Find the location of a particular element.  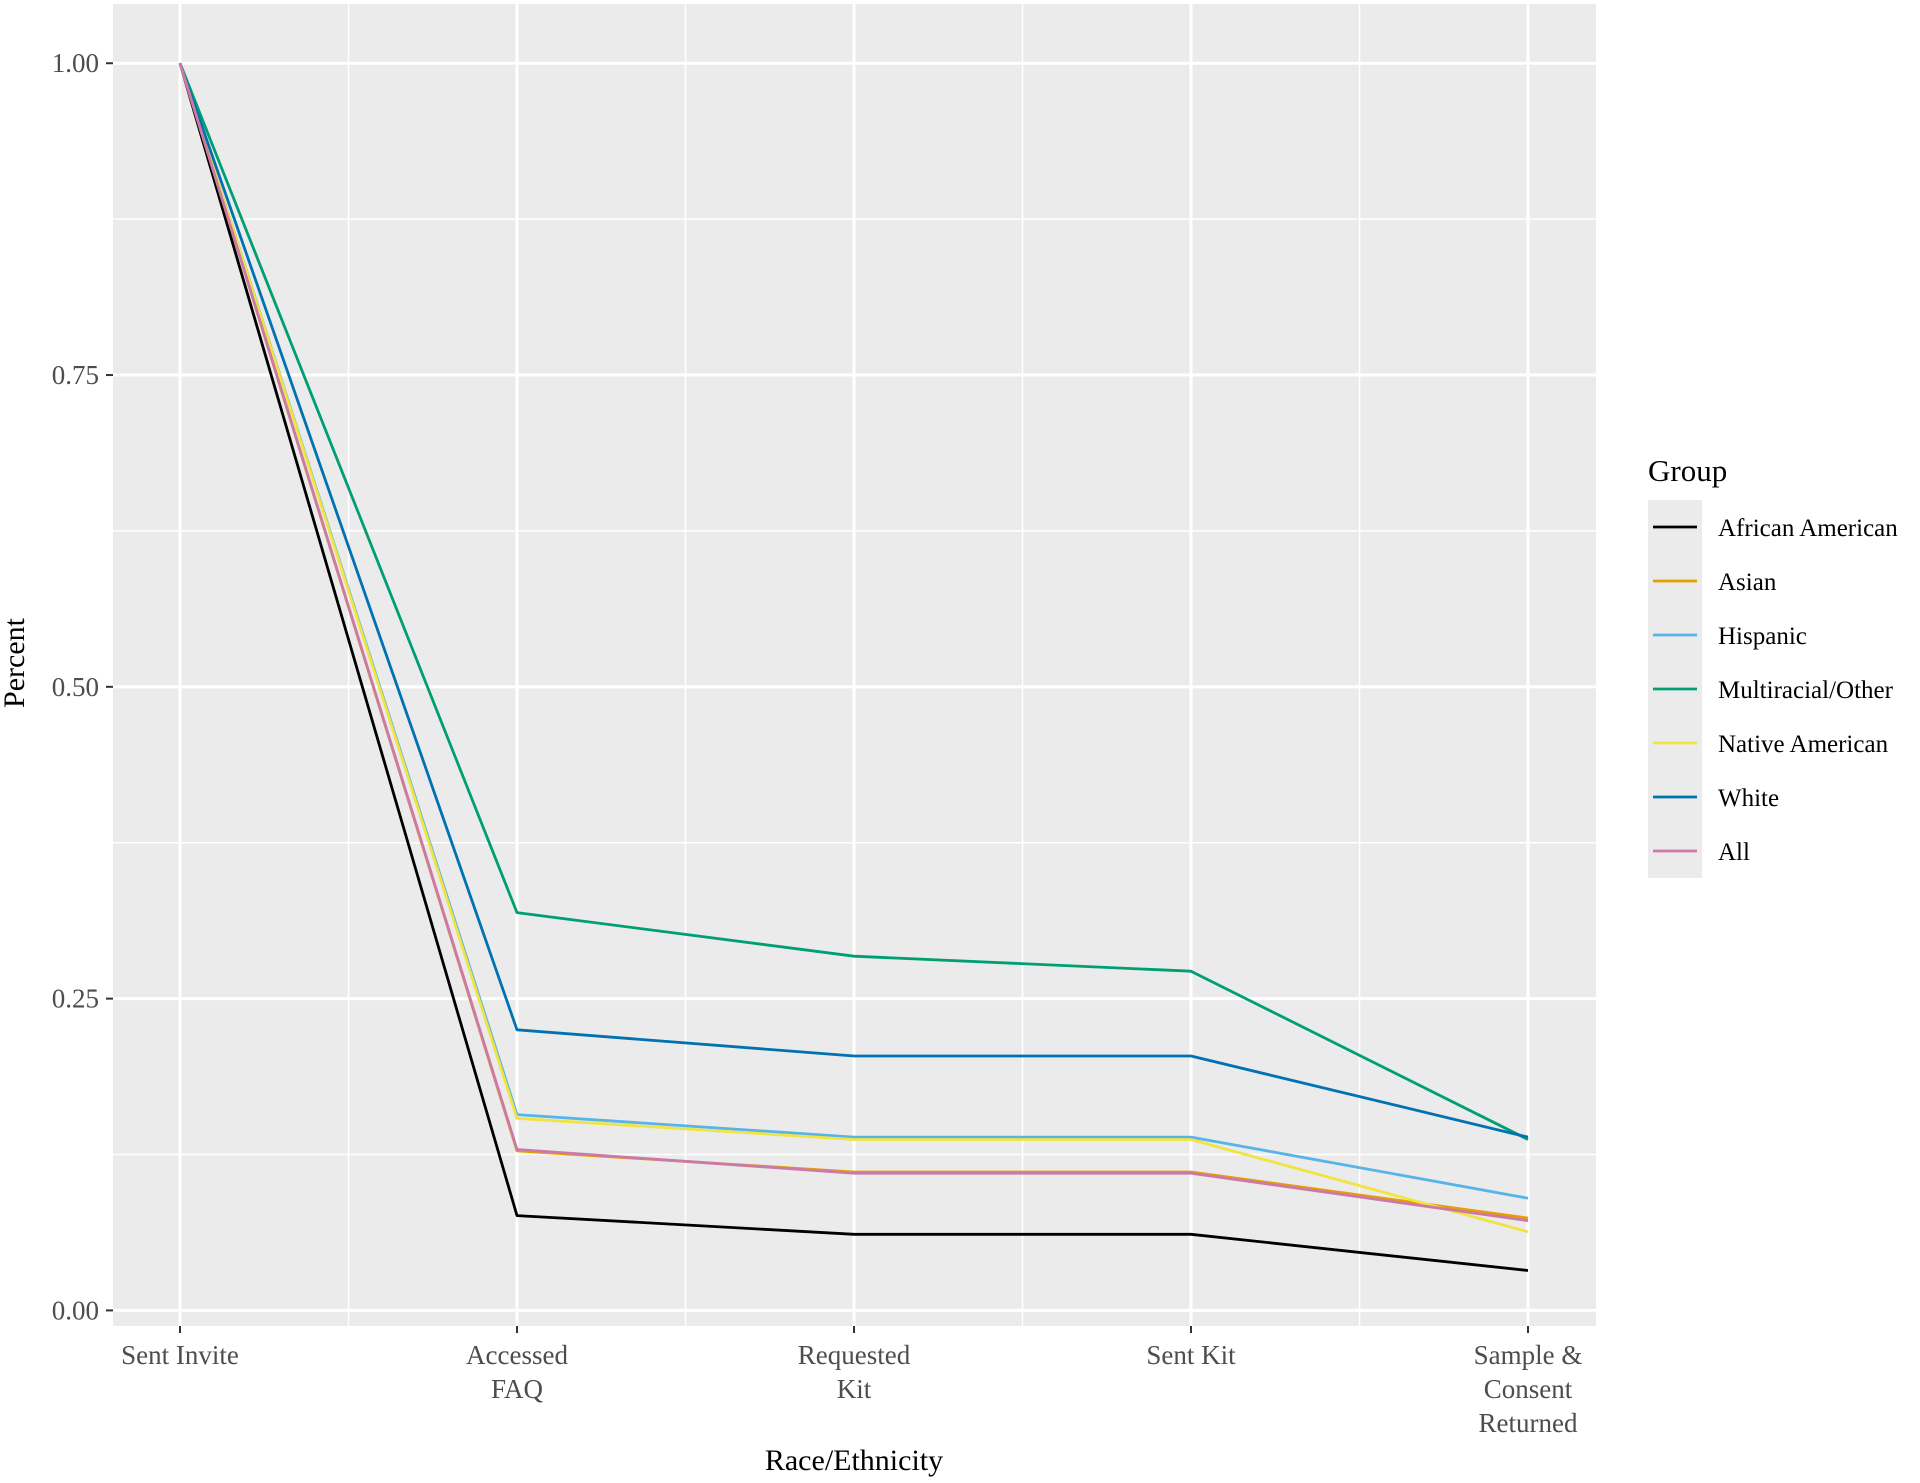

y-axis-ticks: 0.00 0.25 0.50 0.75 1.00 is located at coordinates (82, 686).